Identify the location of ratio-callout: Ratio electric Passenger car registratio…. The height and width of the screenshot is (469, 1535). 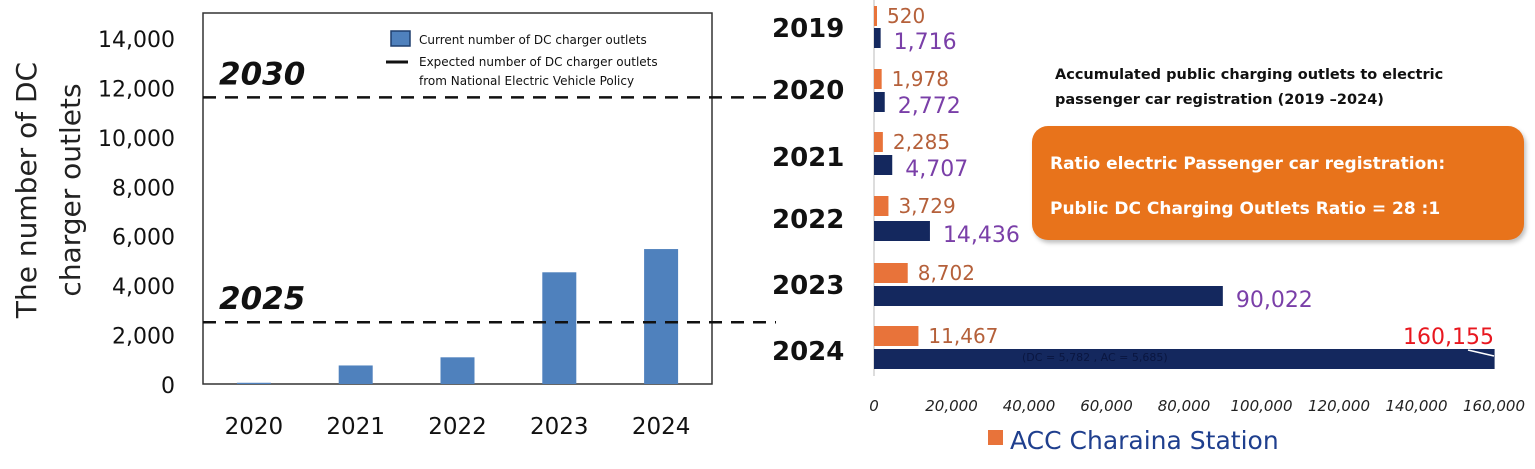
(1278, 183).